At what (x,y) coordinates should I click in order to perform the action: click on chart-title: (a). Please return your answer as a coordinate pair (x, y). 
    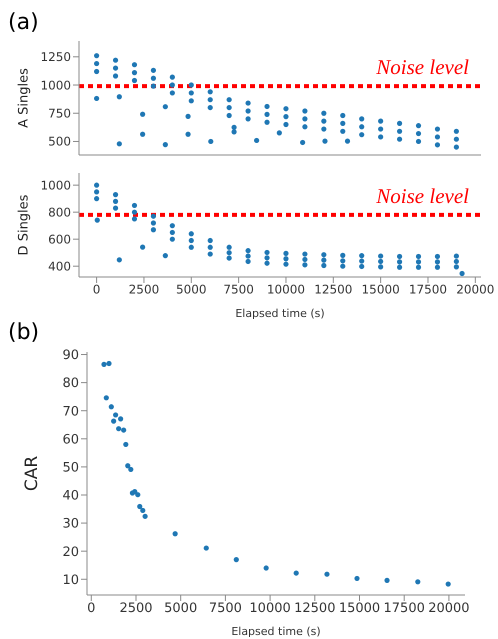
    Looking at the image, I should click on (24, 23).